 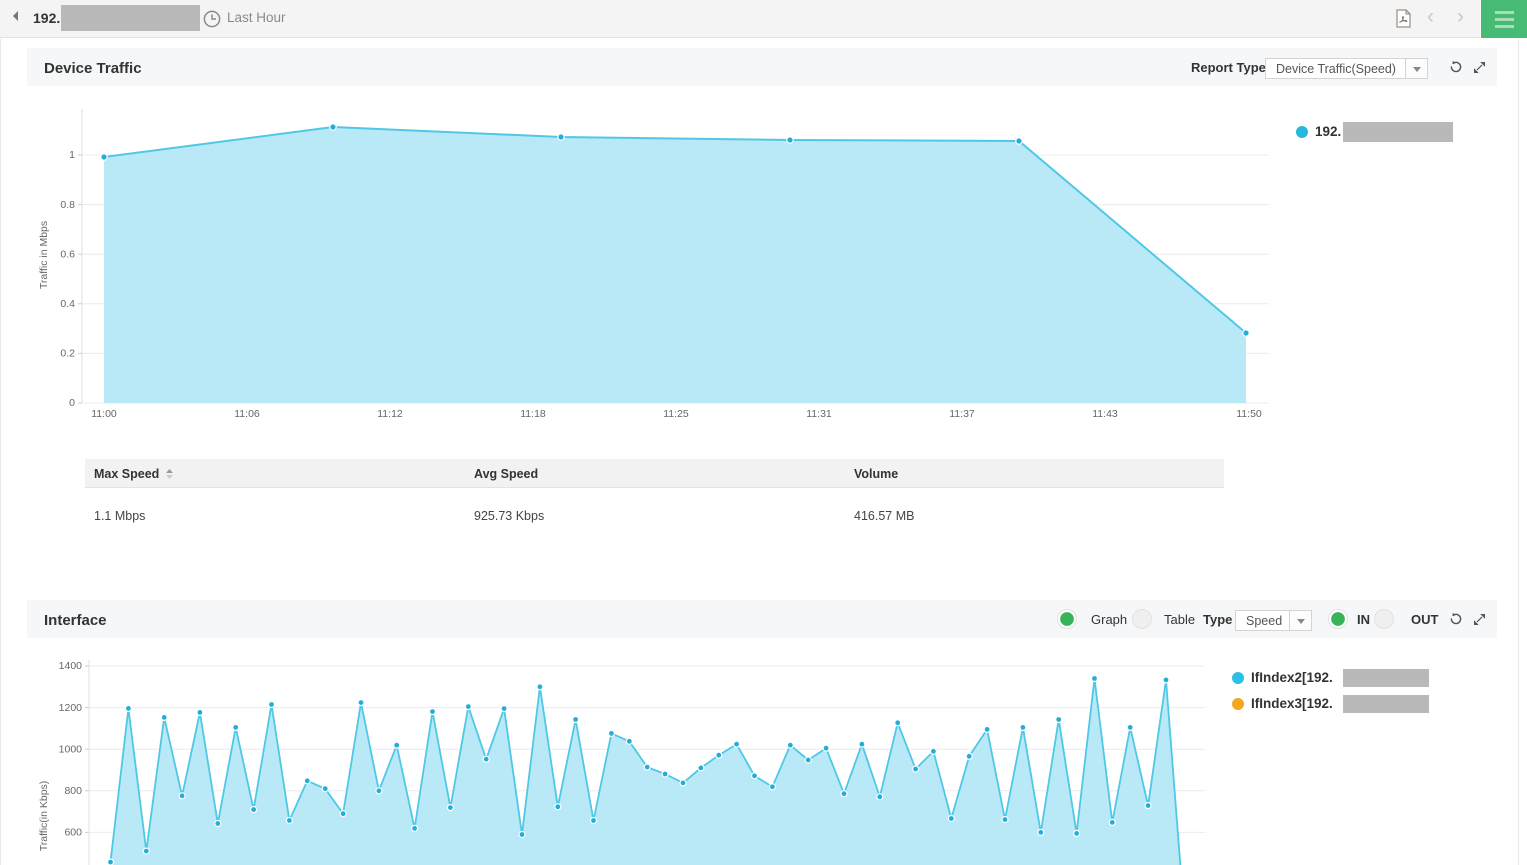 What do you see at coordinates (533, 414) in the screenshot?
I see `svg-text: 11:18` at bounding box center [533, 414].